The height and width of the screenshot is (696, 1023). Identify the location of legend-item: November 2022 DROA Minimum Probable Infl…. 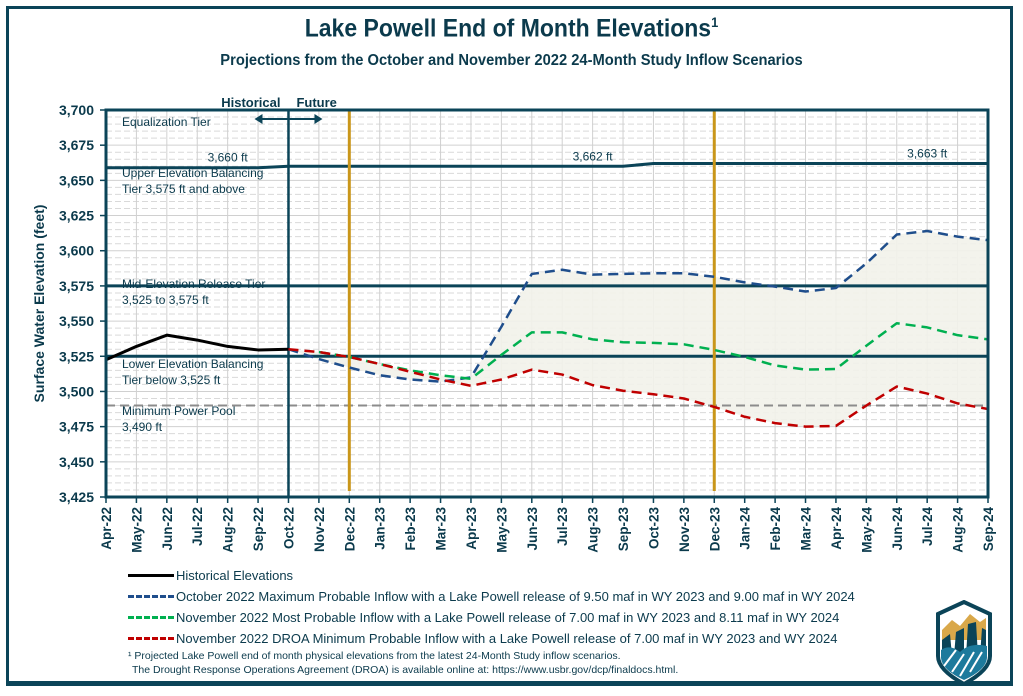
(491, 638).